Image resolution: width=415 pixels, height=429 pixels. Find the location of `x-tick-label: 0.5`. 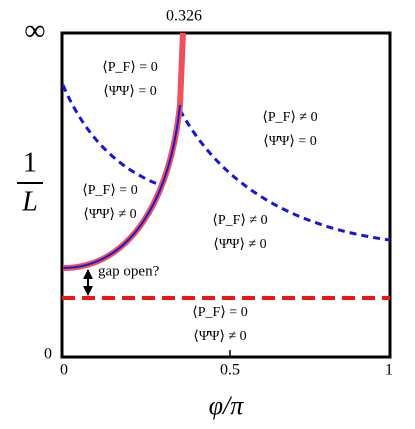

x-tick-label: 0.5 is located at coordinates (230, 370).